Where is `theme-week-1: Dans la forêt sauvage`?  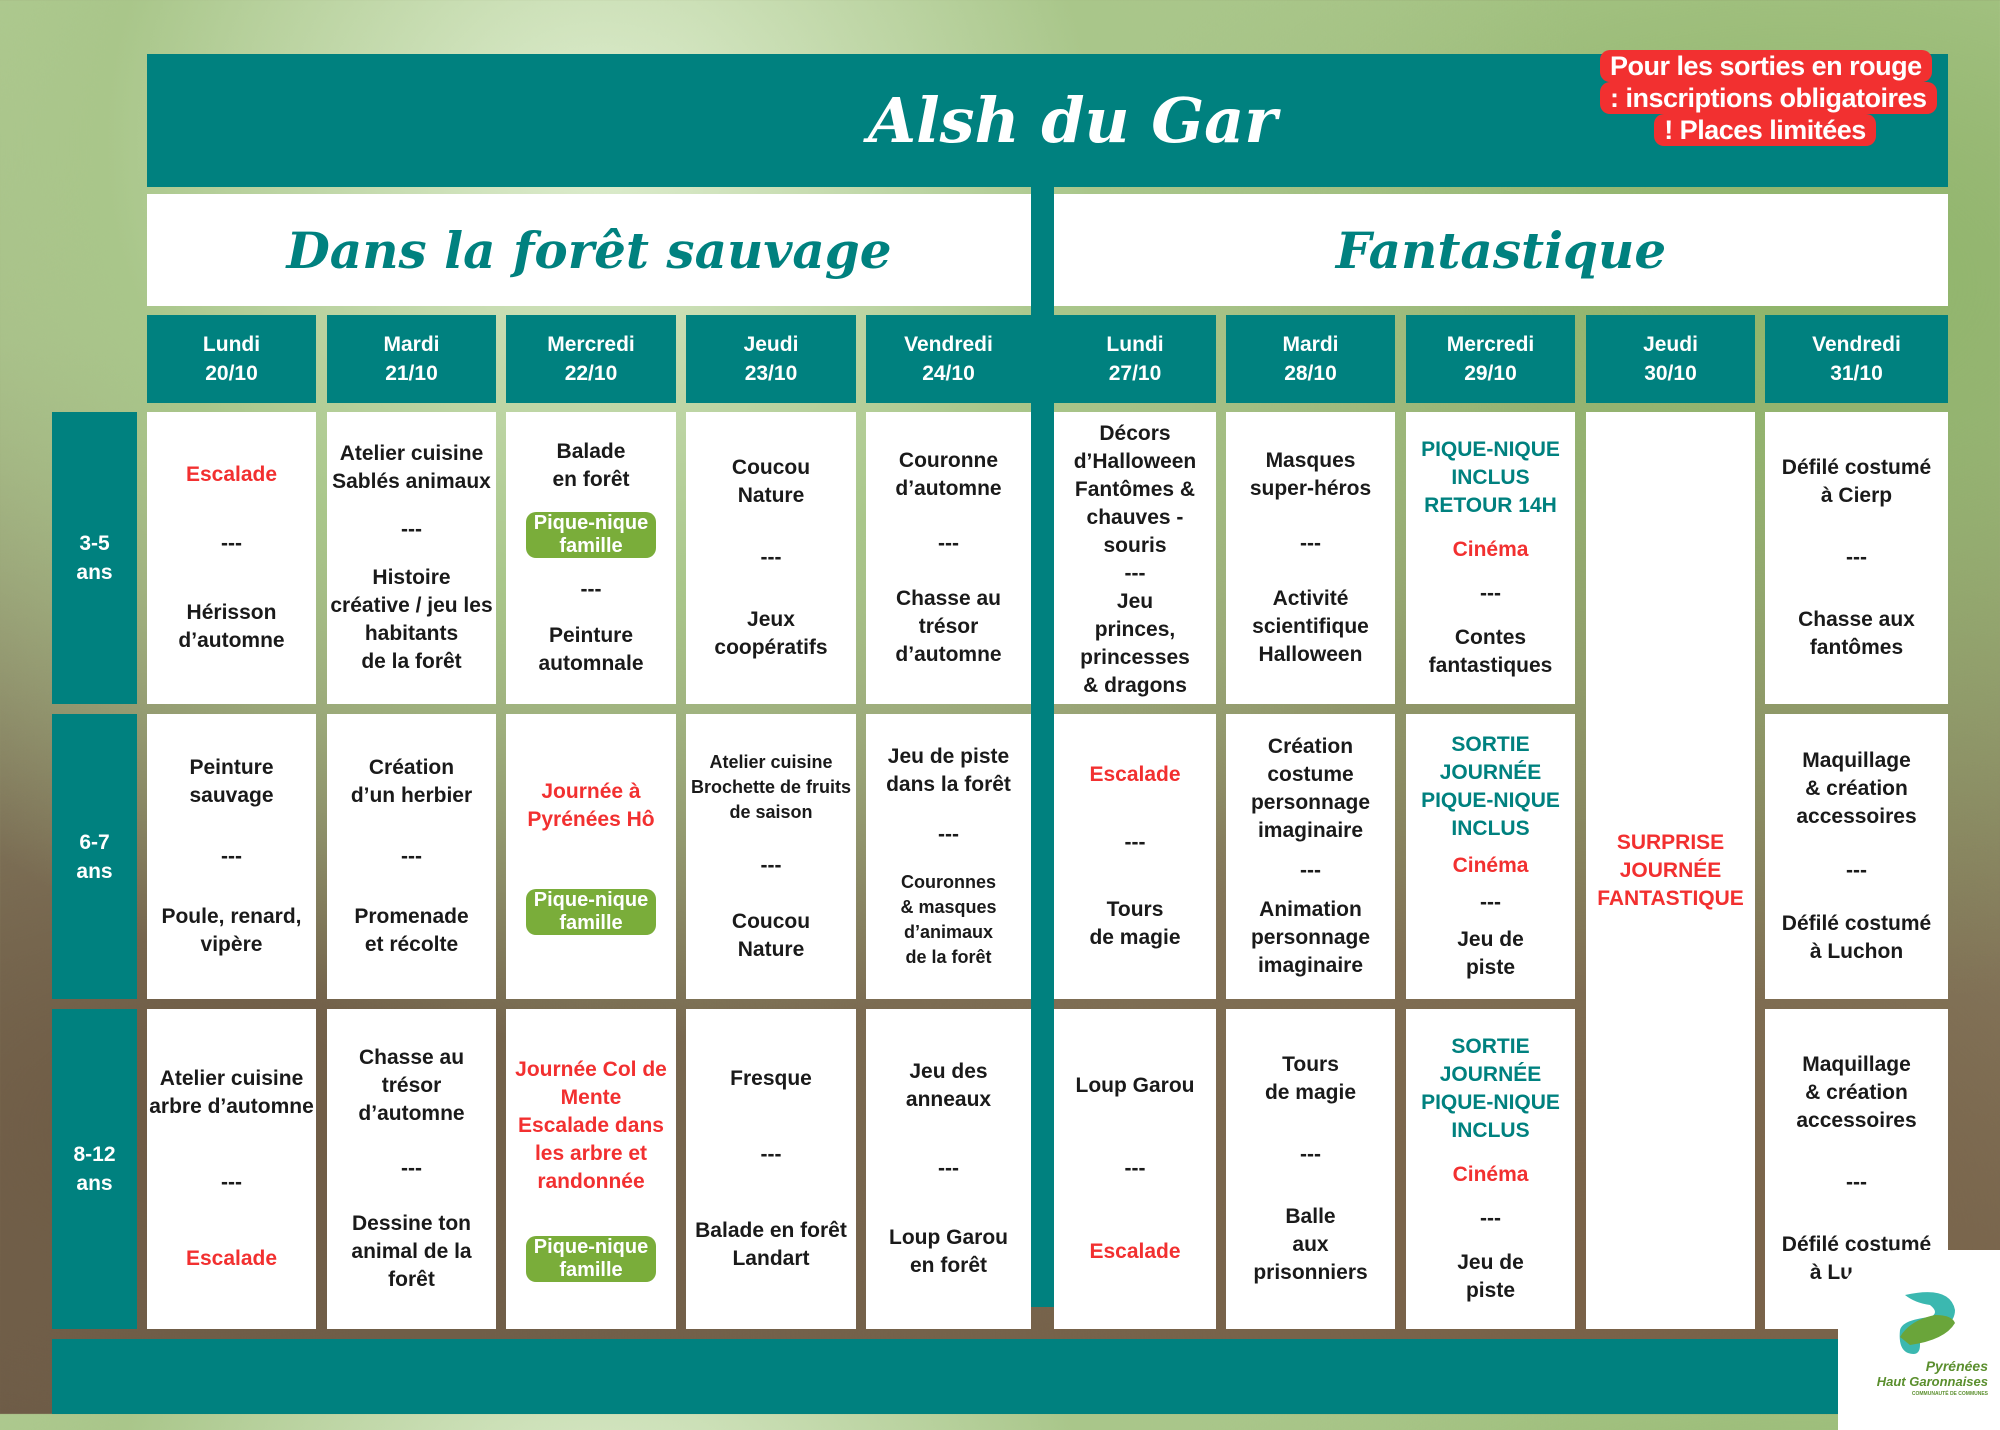
theme-week-1: Dans la forêt sauvage is located at coordinates (589, 250).